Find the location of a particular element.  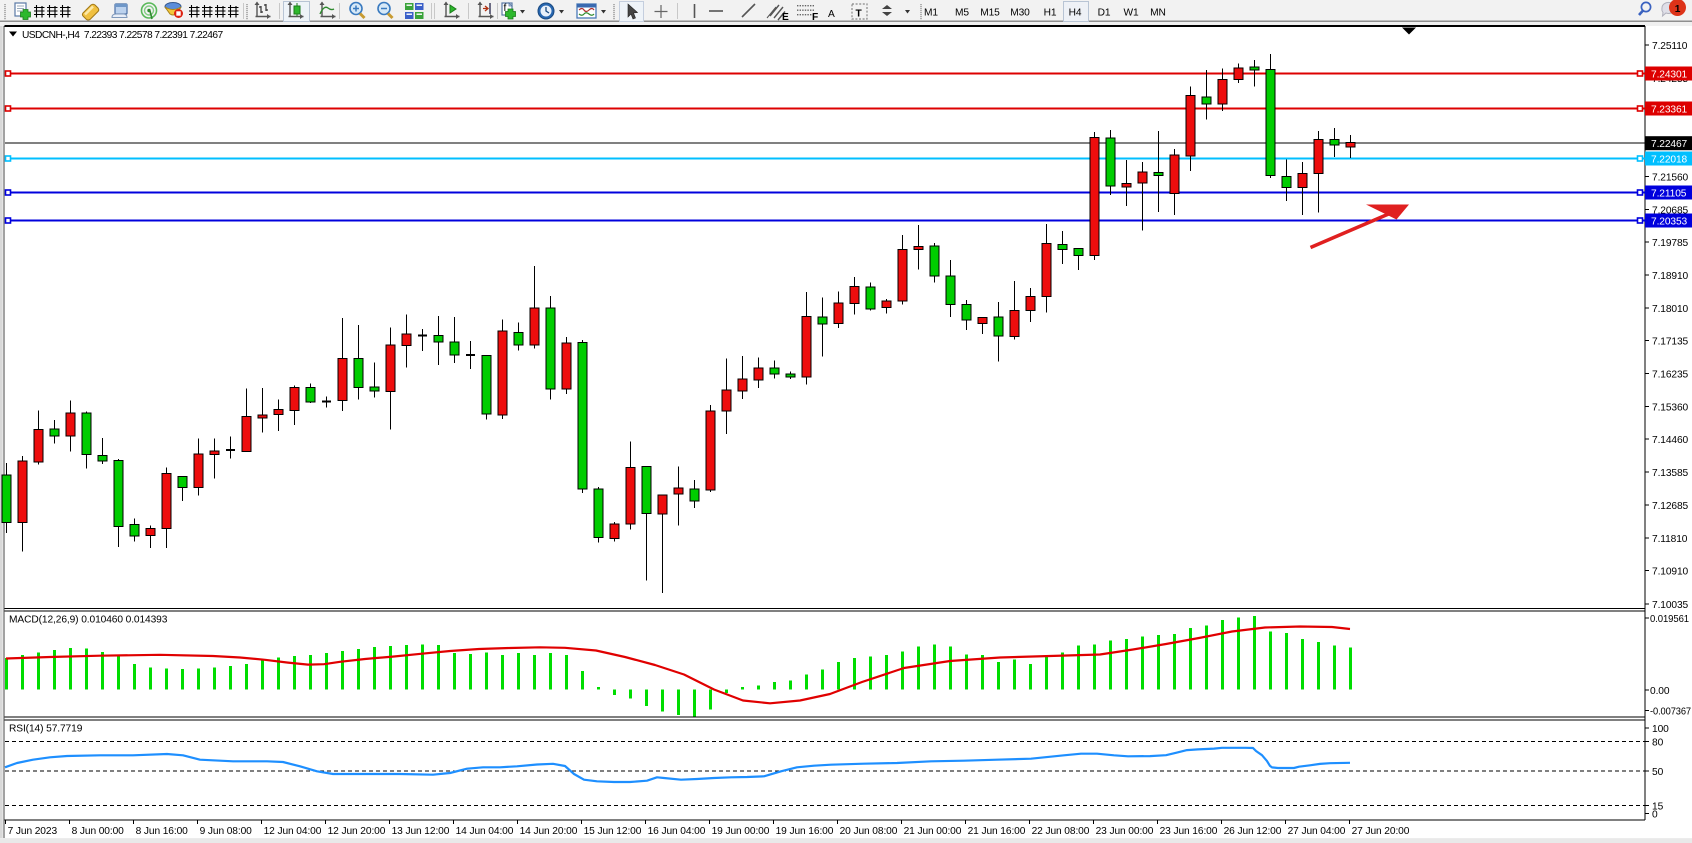

svg-text: 8 Jun 00:00 is located at coordinates (98, 831).